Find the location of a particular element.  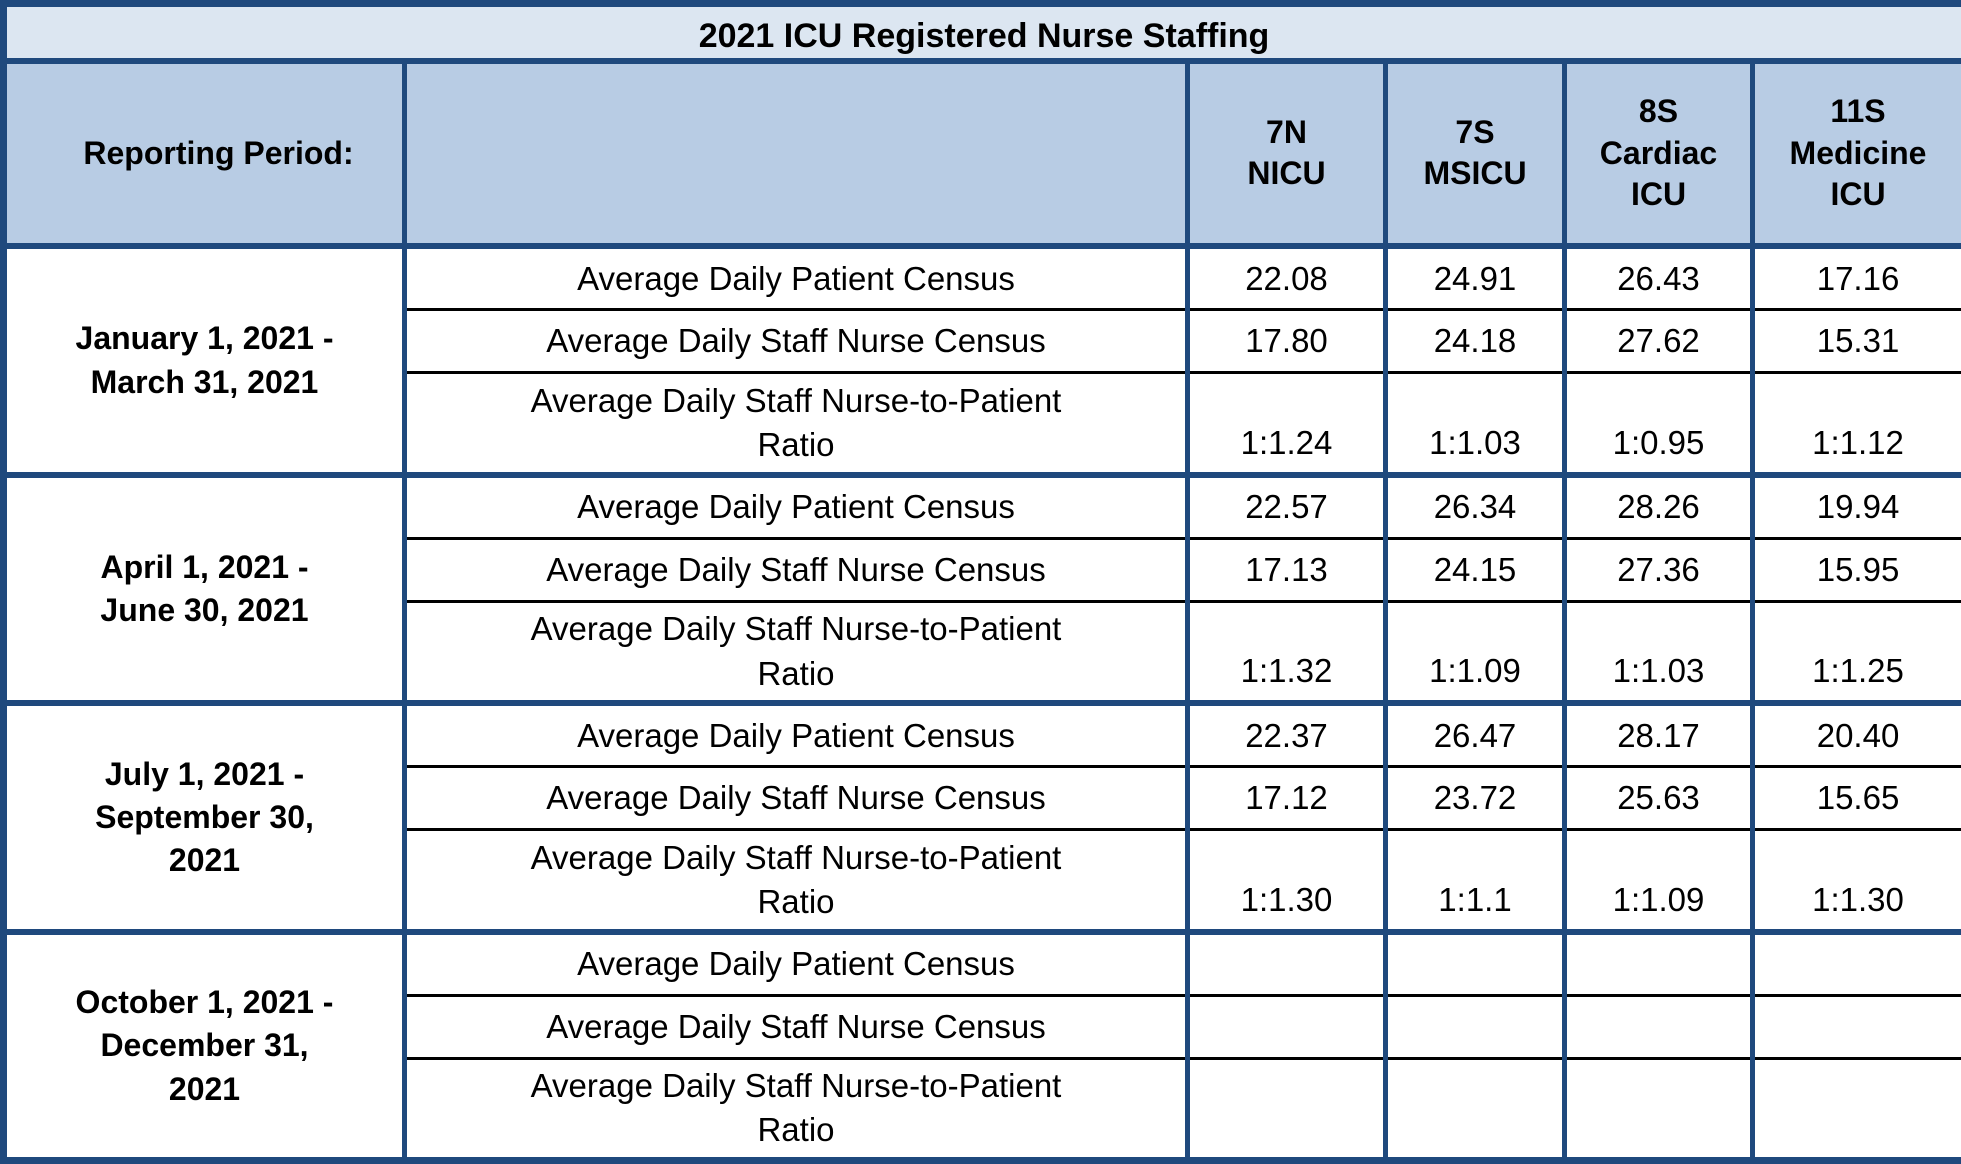

data-cell: 17.13 is located at coordinates (1285, 570).